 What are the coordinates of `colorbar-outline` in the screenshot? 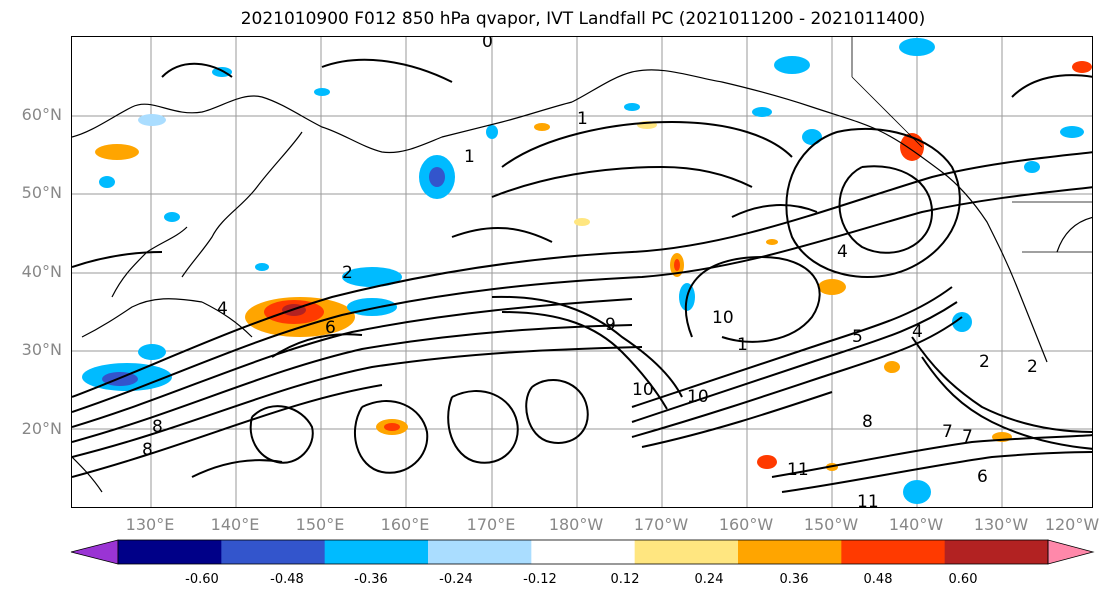 It's located at (583, 552).